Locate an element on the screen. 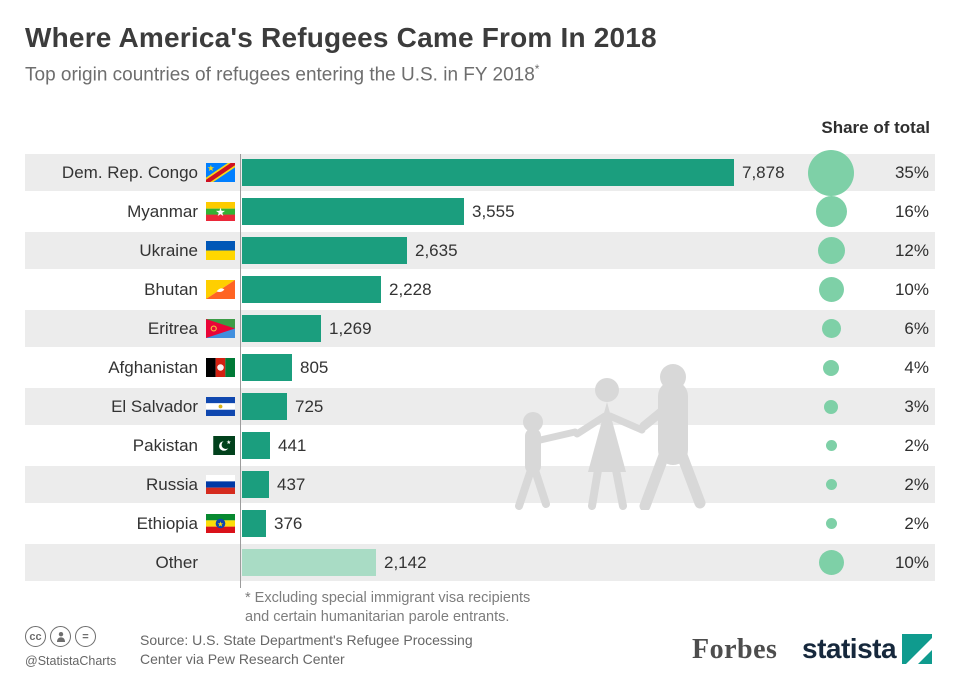 The width and height of the screenshot is (960, 684). chart-row-other: Other 2,142 10% is located at coordinates (480, 562).